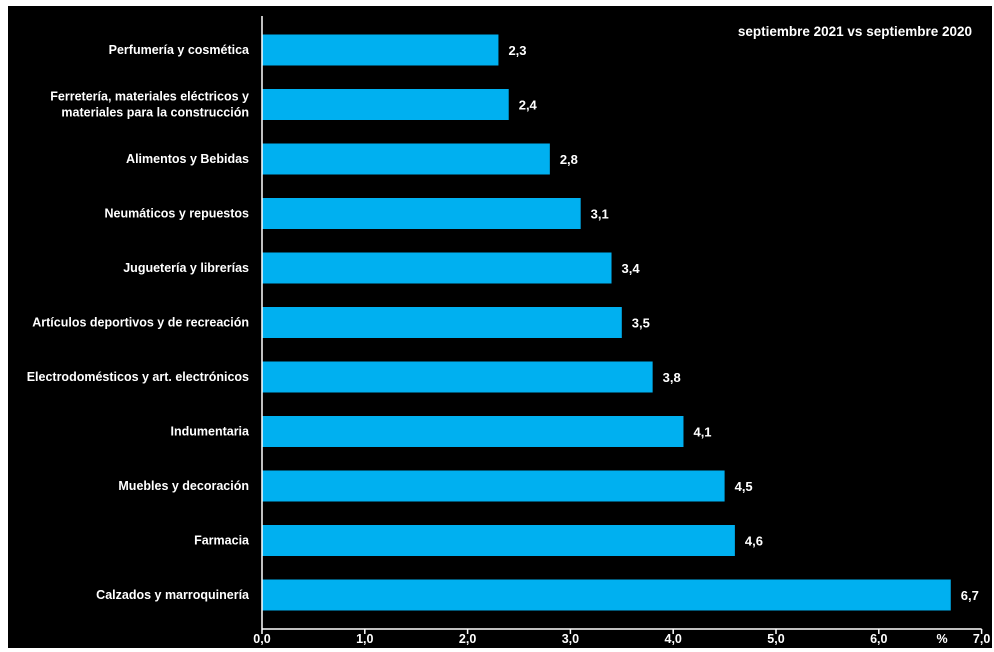 This screenshot has height=652, width=994. What do you see at coordinates (222, 541) in the screenshot?
I see `category-label: Farmacia` at bounding box center [222, 541].